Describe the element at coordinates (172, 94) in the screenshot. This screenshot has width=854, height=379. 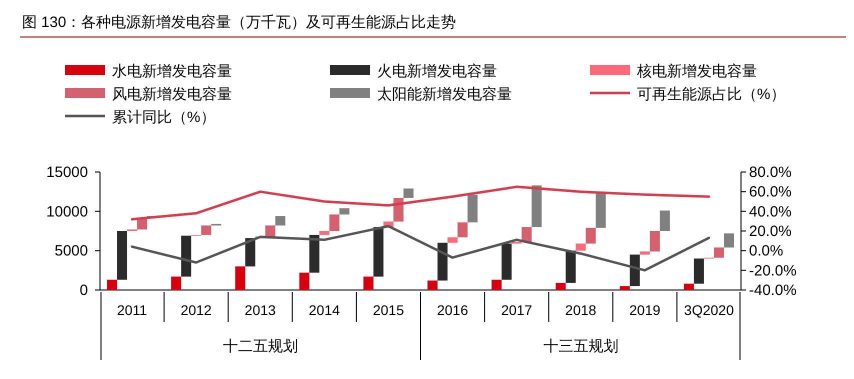
I see `legend-label: 风电新增发电容量` at that location.